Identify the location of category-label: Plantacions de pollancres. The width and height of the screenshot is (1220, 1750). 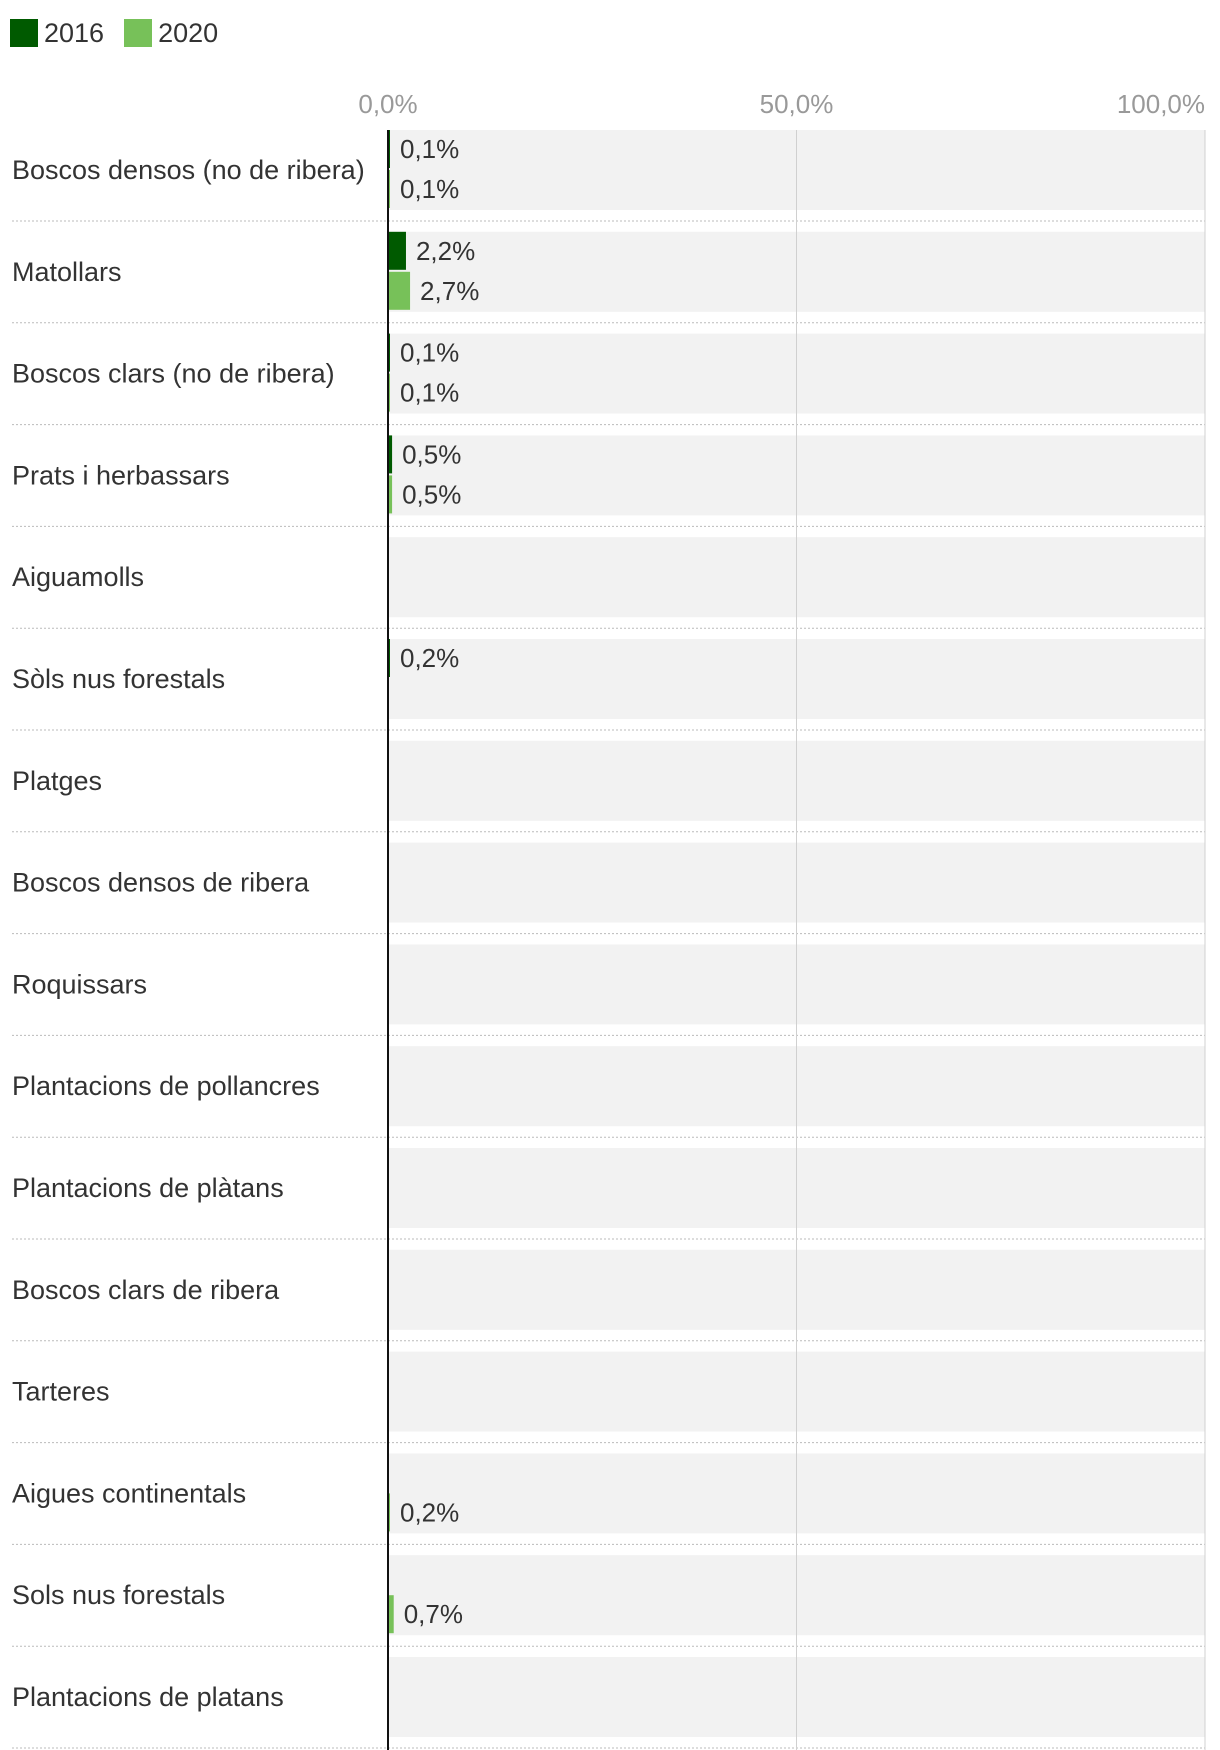
(166, 1086).